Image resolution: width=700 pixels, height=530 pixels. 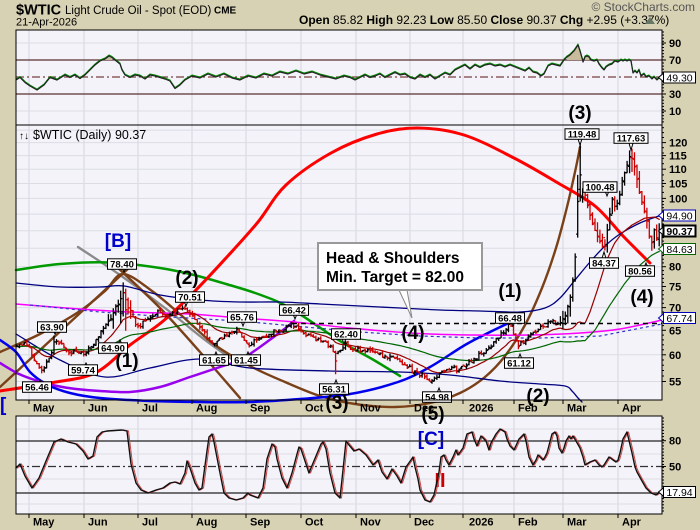 I want to click on svg-text: 90, so click(x=675, y=44).